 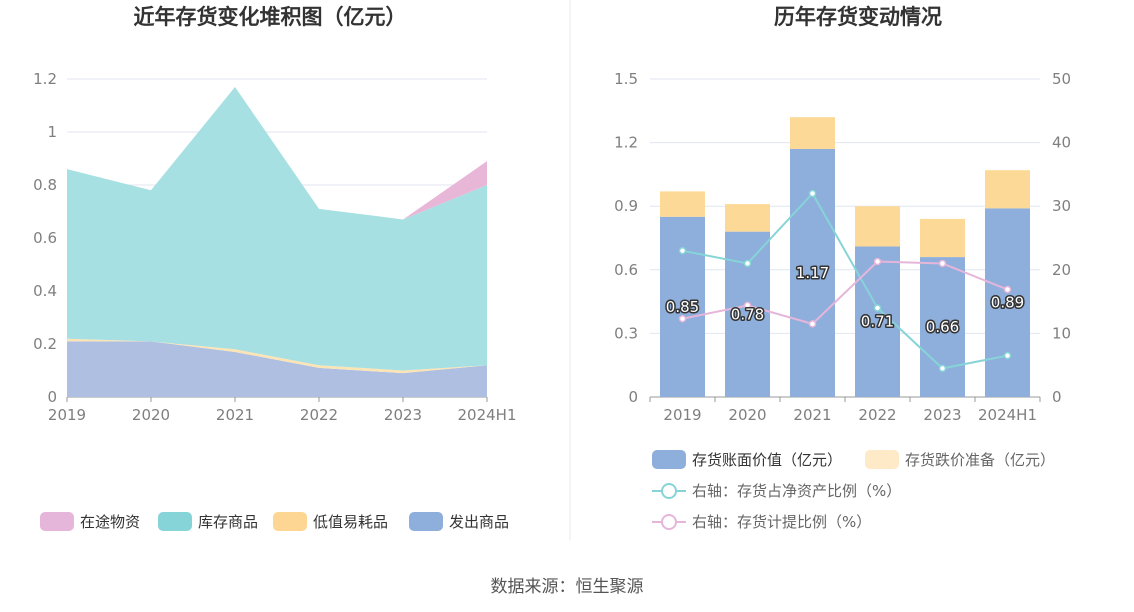 What do you see at coordinates (151, 415) in the screenshot?
I see `left-x-tick-label: 2020` at bounding box center [151, 415].